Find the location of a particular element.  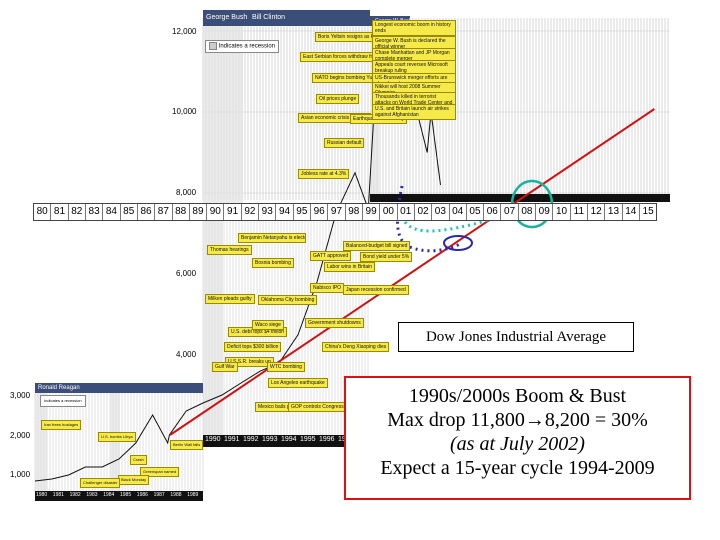

event-note: Longest economic boom in history ends is located at coordinates (414, 28).